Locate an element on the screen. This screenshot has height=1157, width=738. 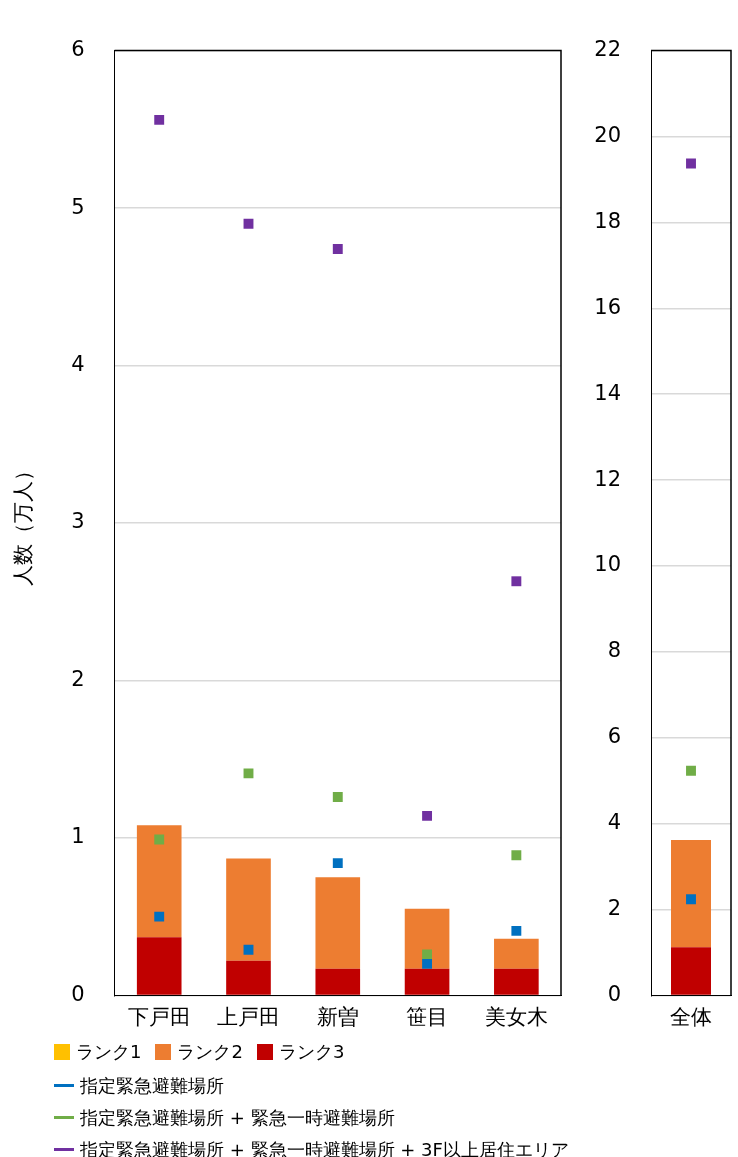
y-tick-label: 18 is located at coordinates (607, 220).